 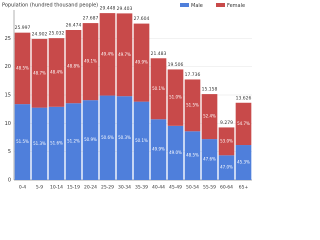 What do you see at coordinates (74, 26) in the screenshot?
I see `total-label: 26.474` at bounding box center [74, 26].